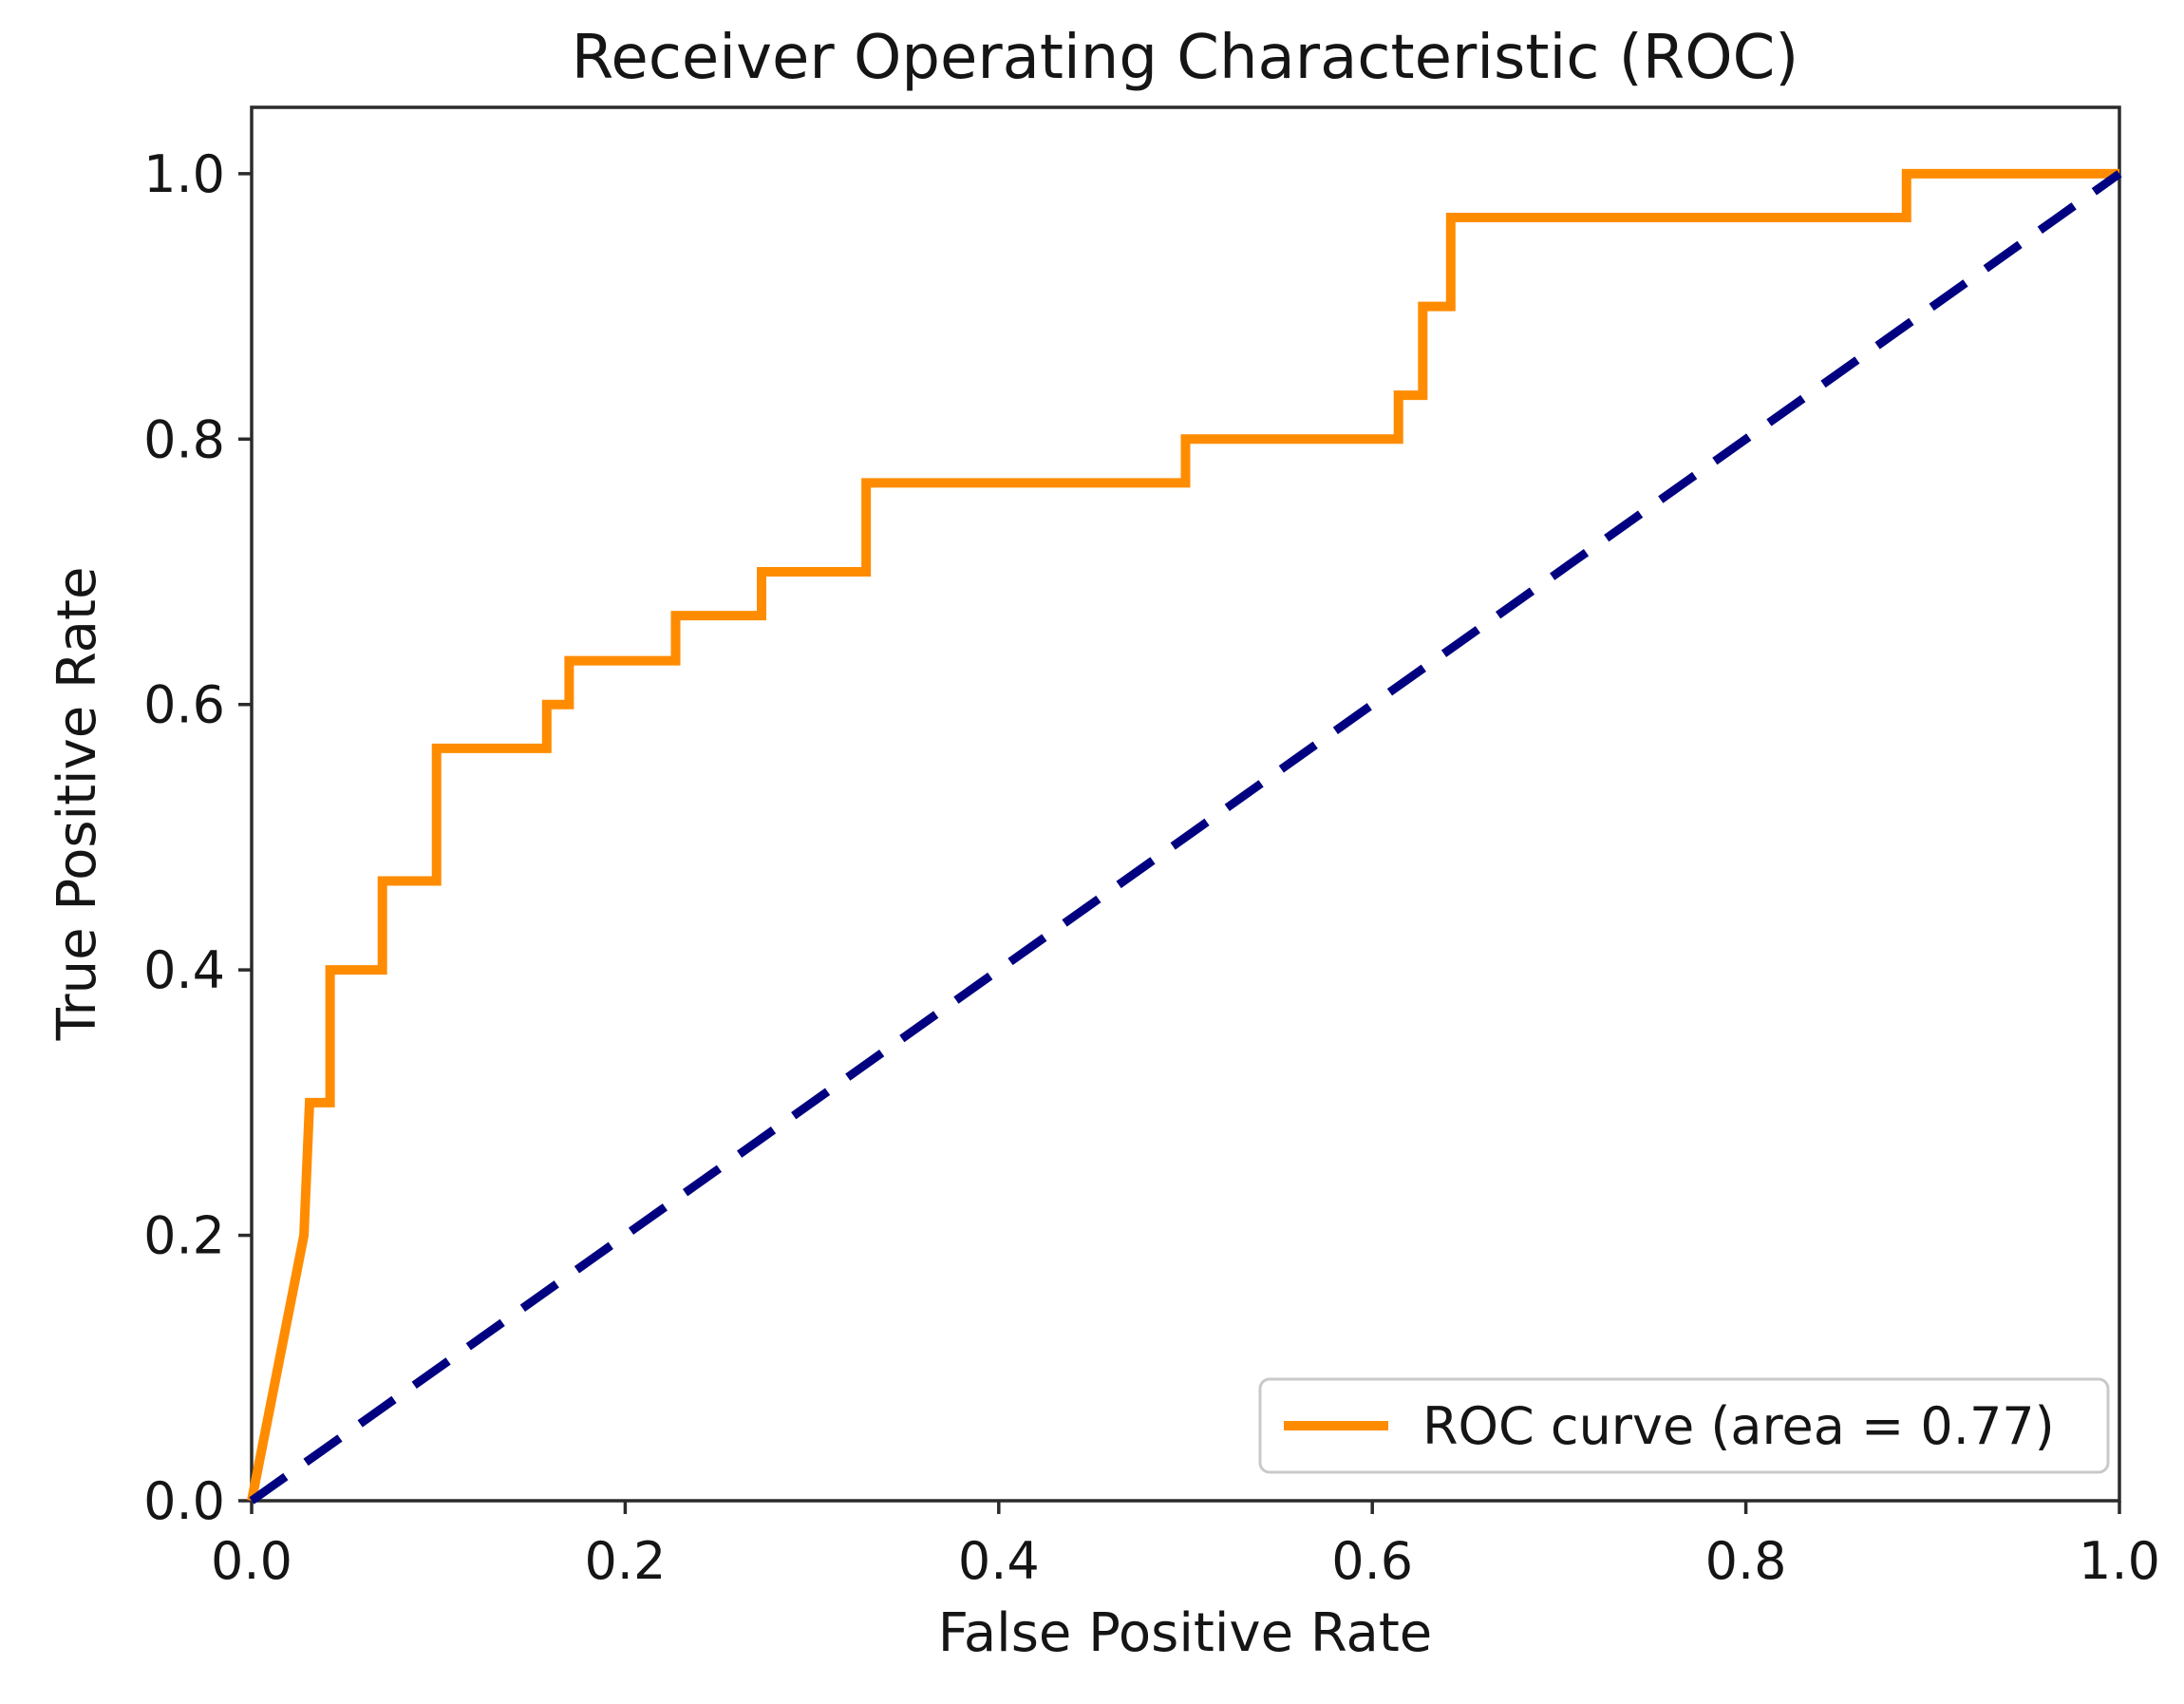 This screenshot has height=1704, width=2184. What do you see at coordinates (1372, 1561) in the screenshot?
I see `x-tick-label: 0.6` at bounding box center [1372, 1561].